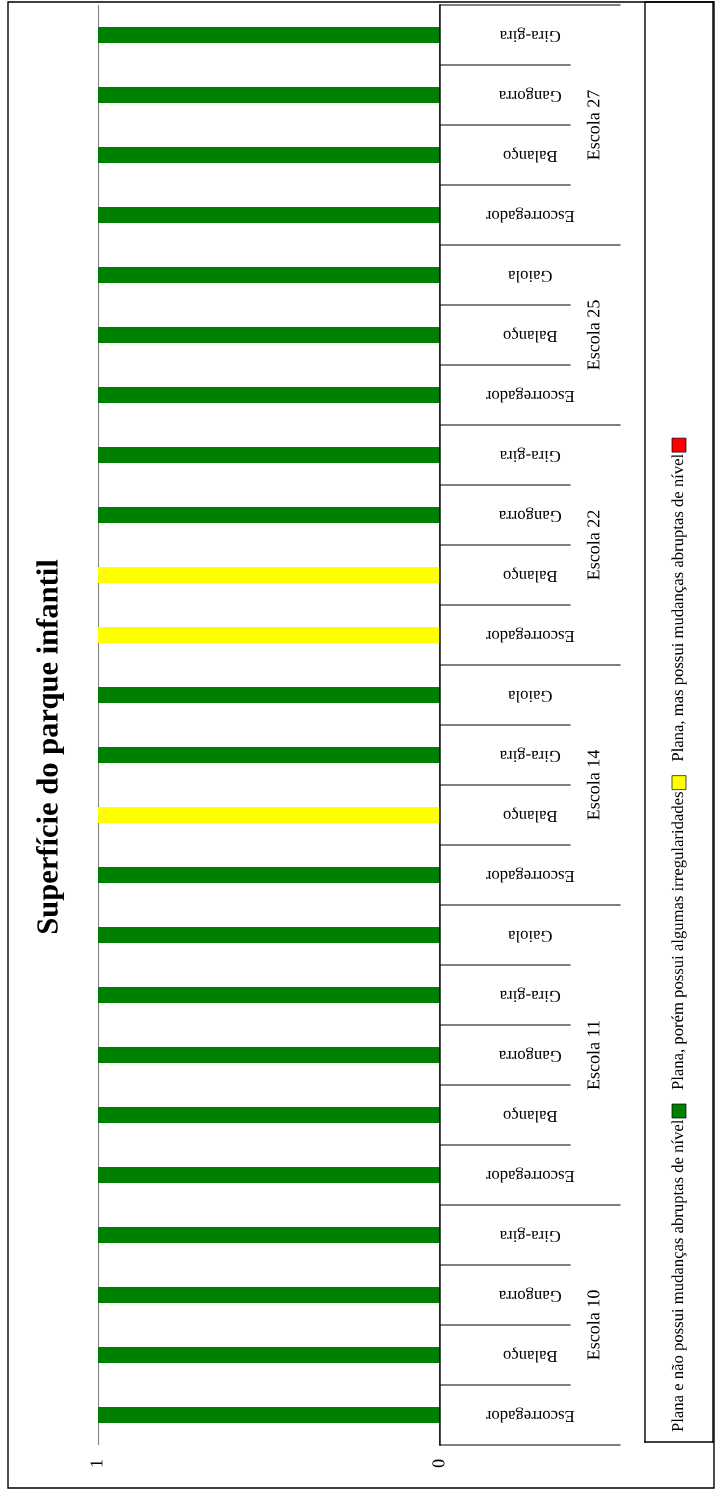 The width and height of the screenshot is (716, 1494). What do you see at coordinates (50, 746) in the screenshot?
I see `text: Superfície do parque infantil` at bounding box center [50, 746].